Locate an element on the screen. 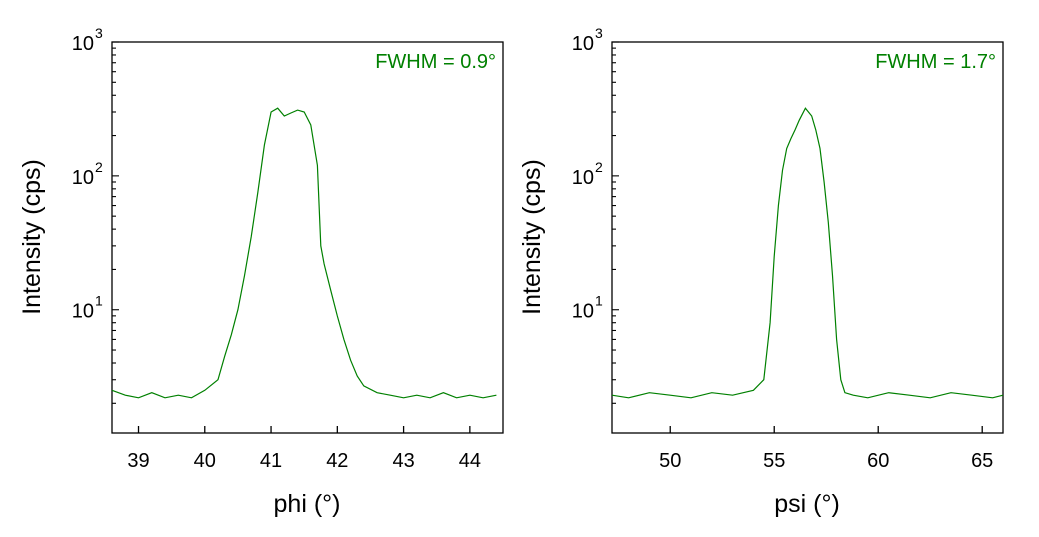 The image size is (1039, 537). phi-x-axis: 39 40 41 42 43 44 is located at coordinates (304, 449).